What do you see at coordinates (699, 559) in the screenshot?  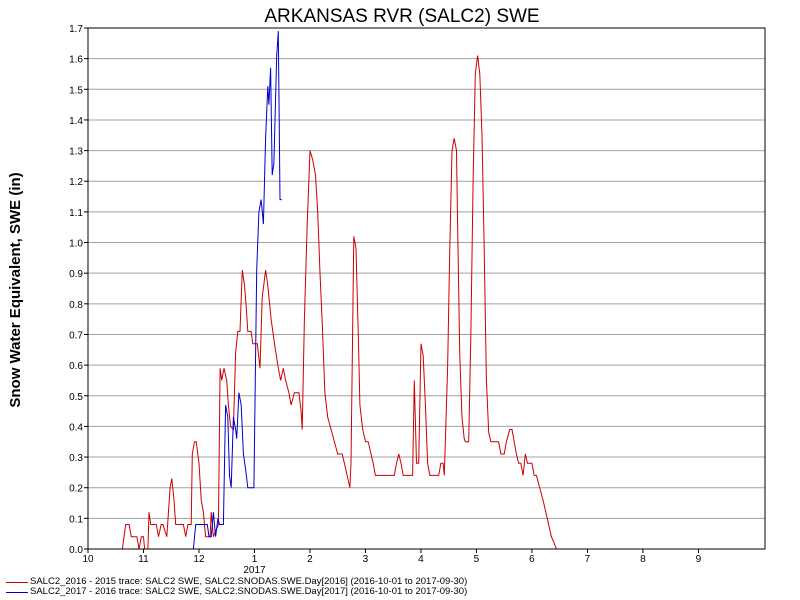 I see `x-tick-label: 9` at bounding box center [699, 559].